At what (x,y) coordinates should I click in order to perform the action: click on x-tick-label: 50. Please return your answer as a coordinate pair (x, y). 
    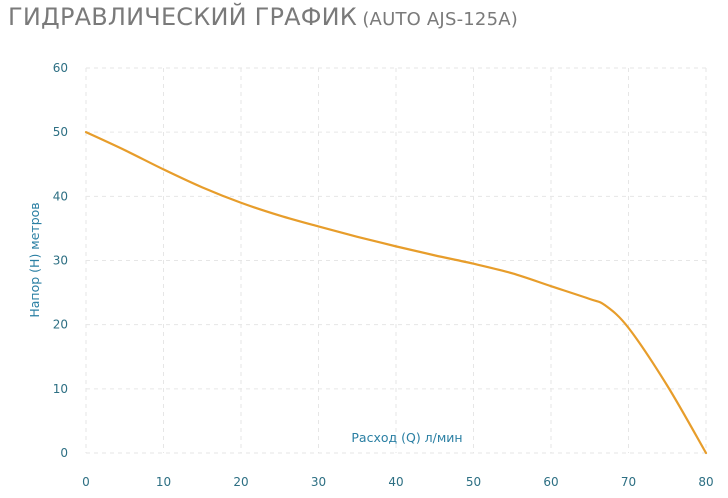
    Looking at the image, I should click on (473, 482).